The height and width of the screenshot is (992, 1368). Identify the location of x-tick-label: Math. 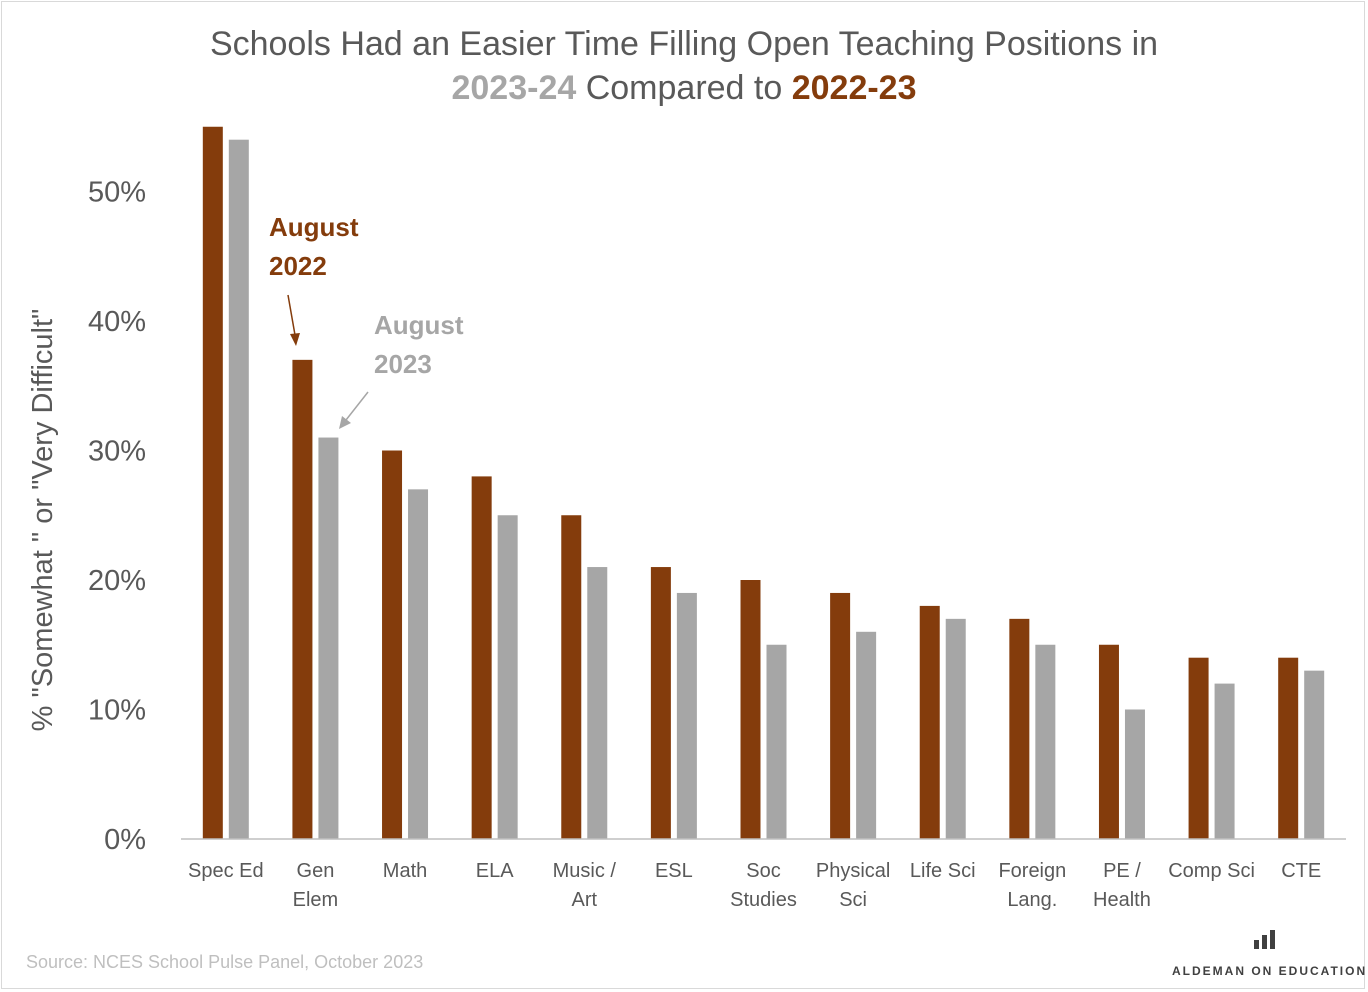
(405, 871).